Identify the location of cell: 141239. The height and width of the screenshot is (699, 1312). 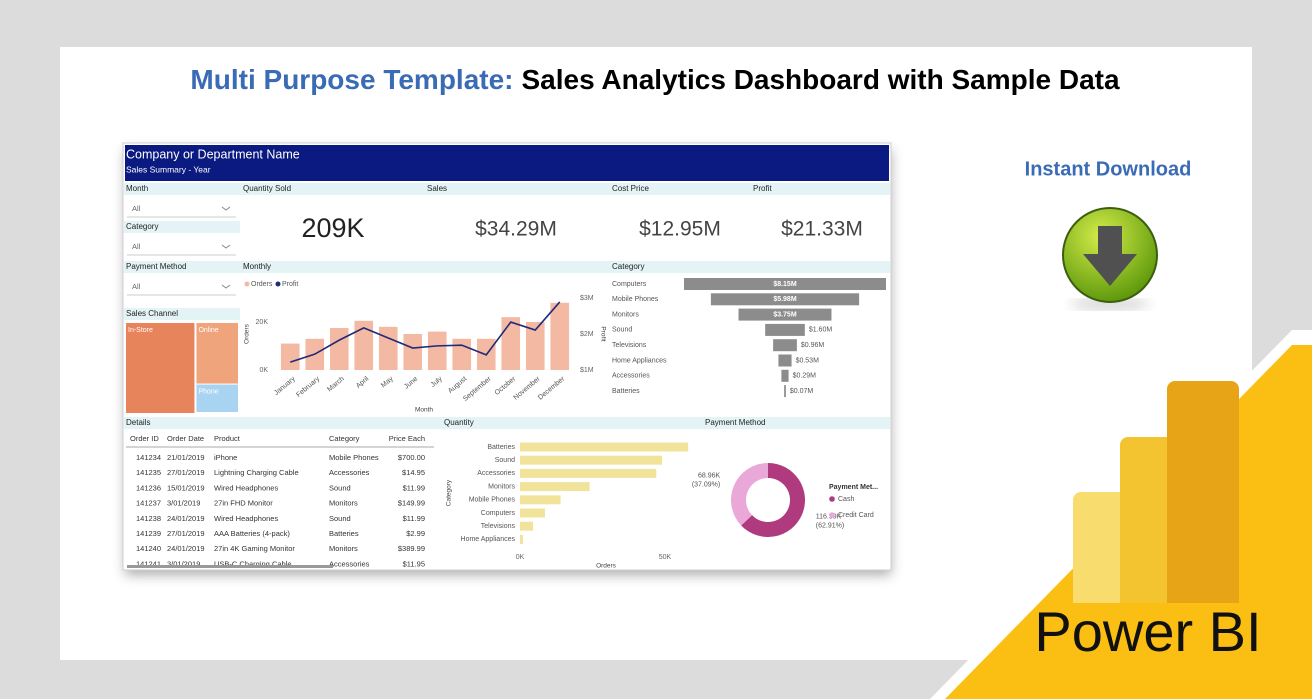
(148, 533).